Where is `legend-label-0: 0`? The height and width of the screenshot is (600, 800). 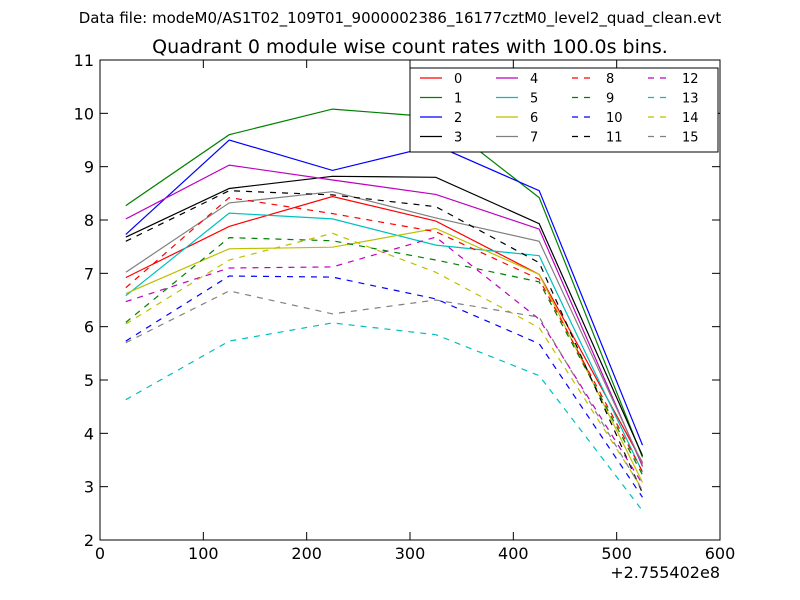 legend-label-0: 0 is located at coordinates (458, 79).